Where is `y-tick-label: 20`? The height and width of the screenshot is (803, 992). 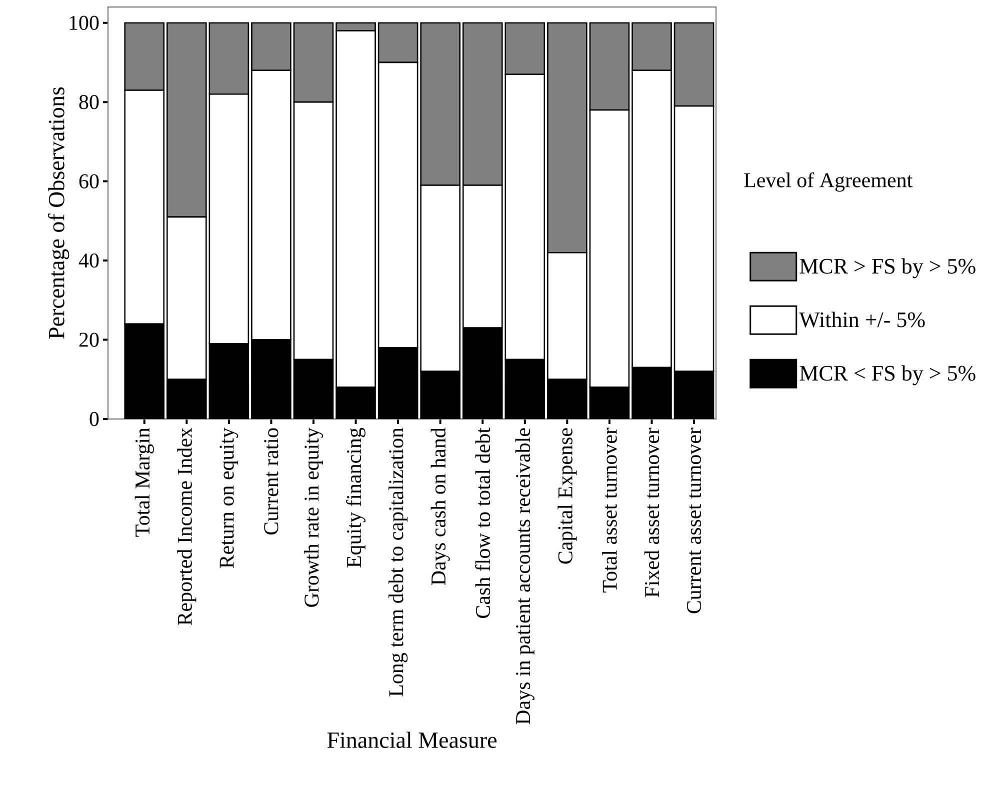
y-tick-label: 20 is located at coordinates (89, 339).